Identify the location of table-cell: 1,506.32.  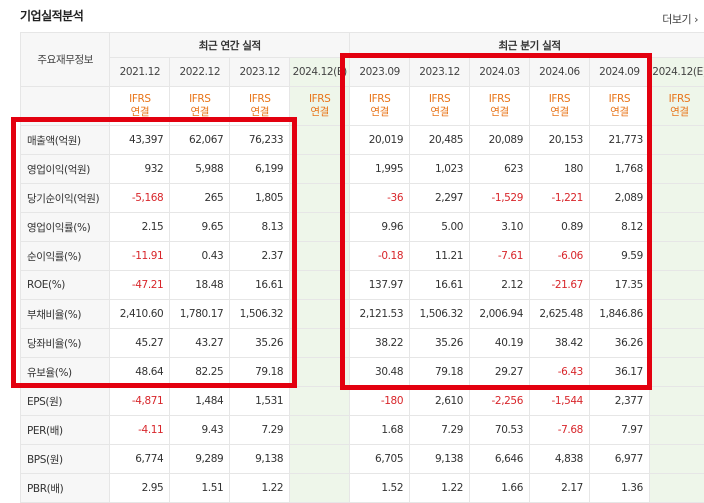
(260, 314).